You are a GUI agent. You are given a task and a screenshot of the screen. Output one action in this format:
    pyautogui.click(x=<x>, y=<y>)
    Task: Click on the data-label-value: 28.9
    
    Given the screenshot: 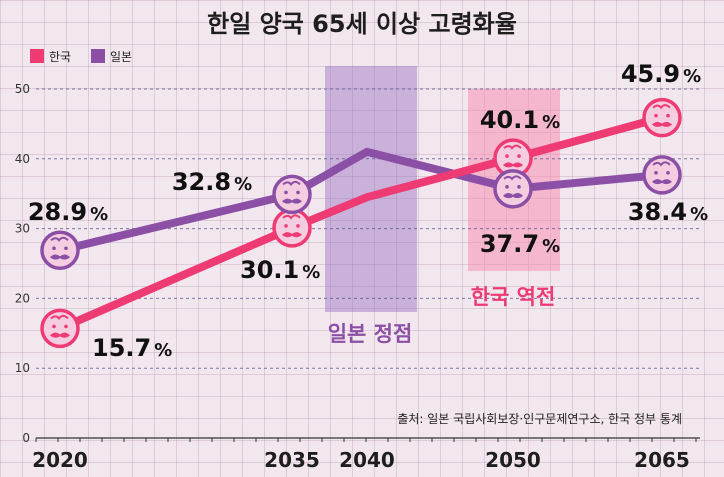 What is the action you would take?
    pyautogui.click(x=57, y=212)
    